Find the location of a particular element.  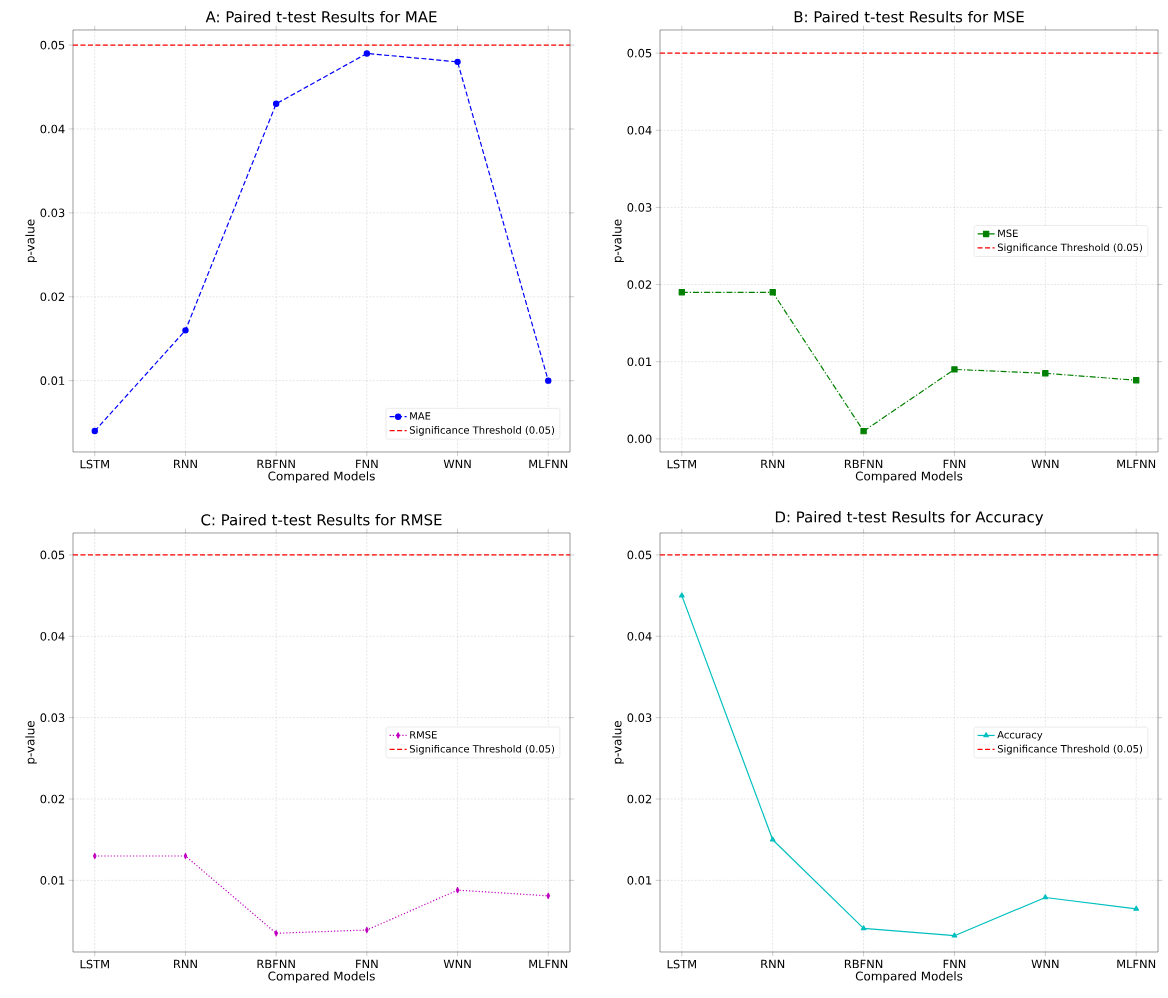

legend-label: MSE is located at coordinates (1008, 233).